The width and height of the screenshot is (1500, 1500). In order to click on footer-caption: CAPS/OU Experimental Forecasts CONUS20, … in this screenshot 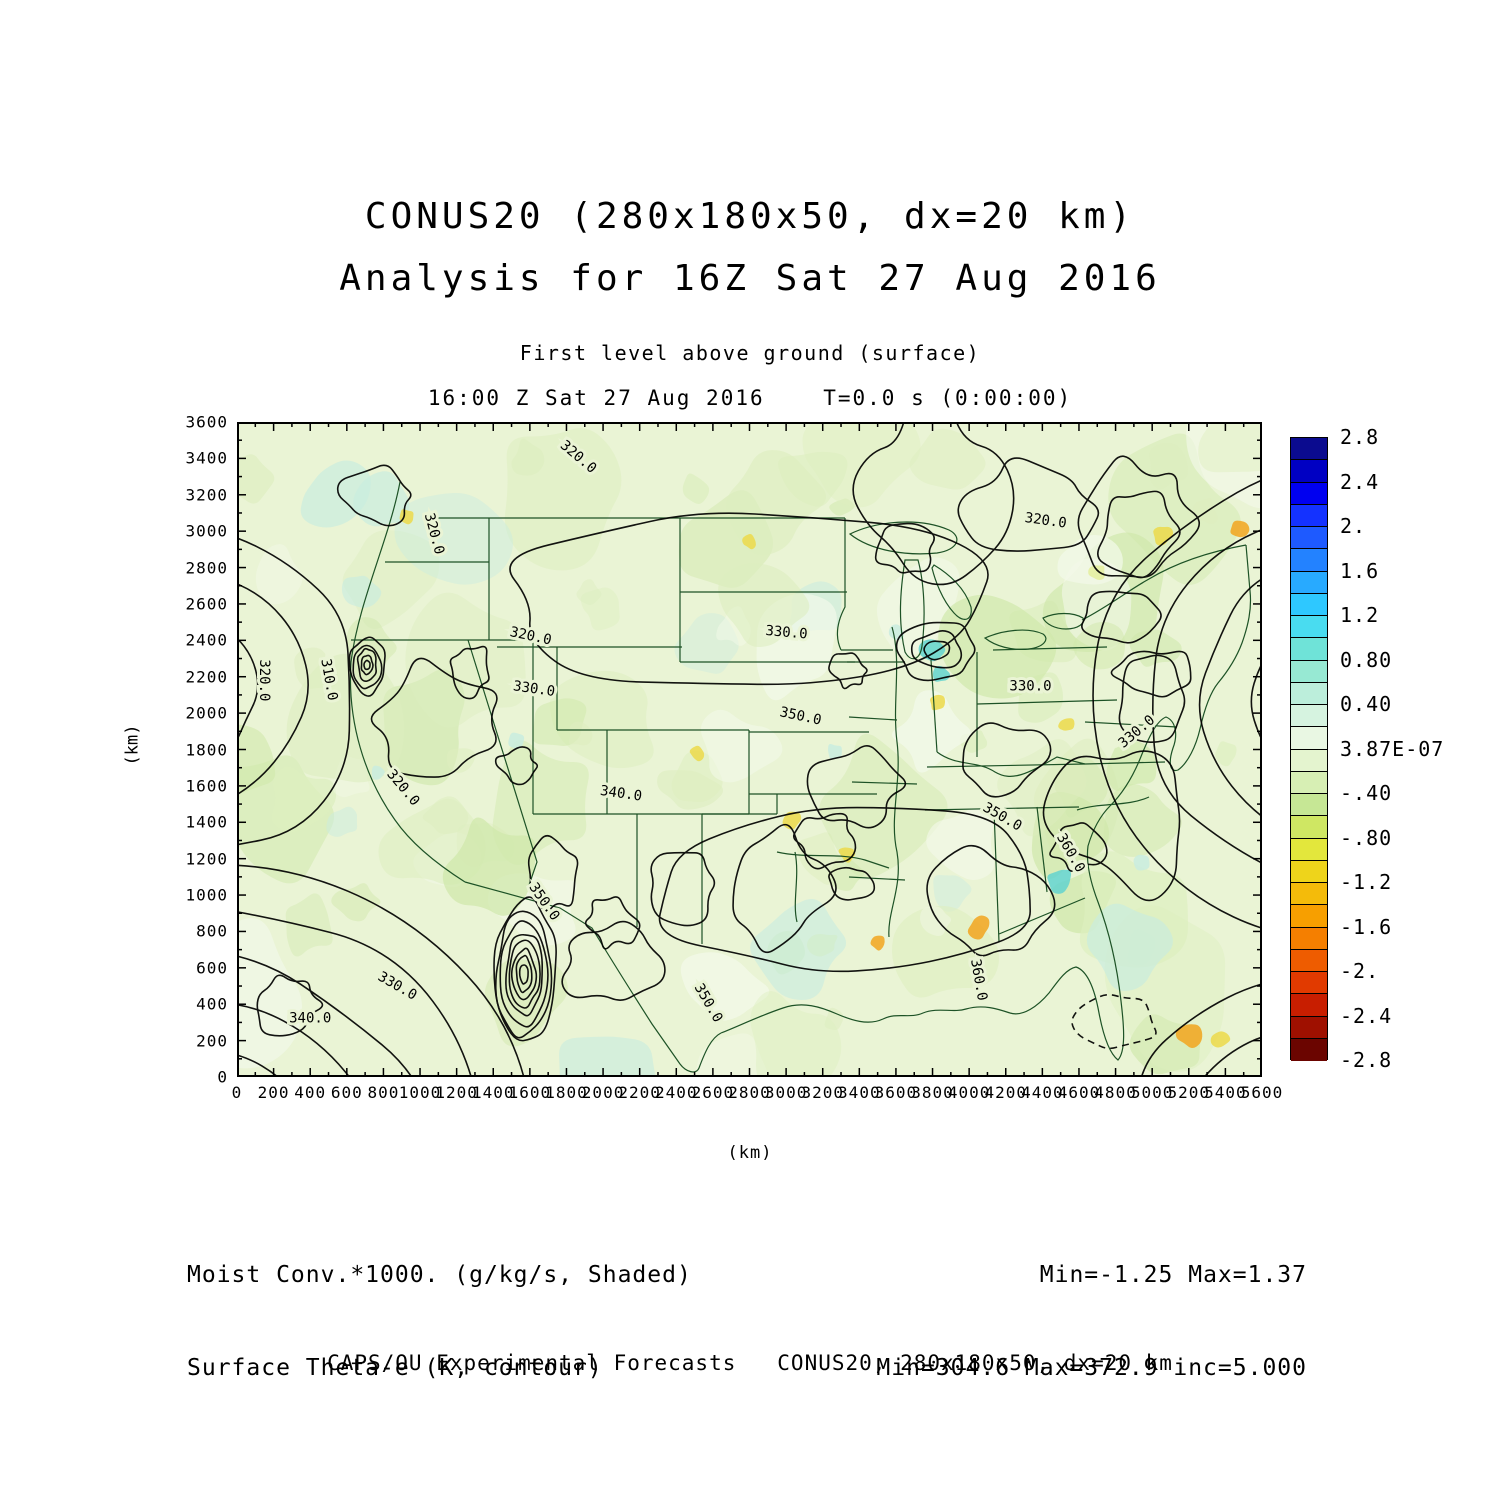, I will do `click(750, 1363)`.